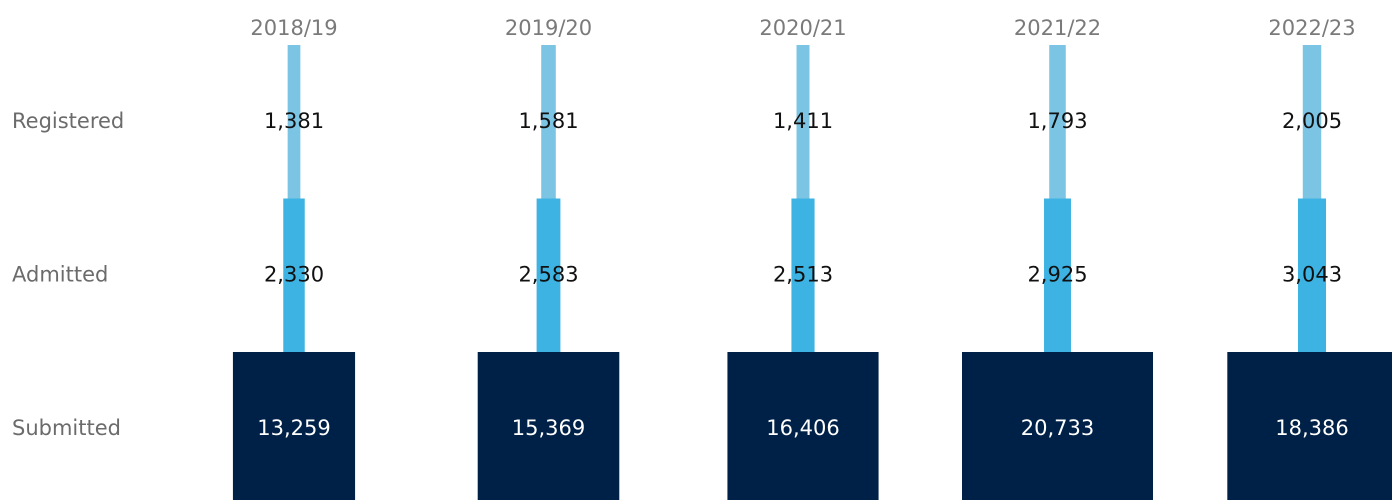  I want to click on value-label: 1,411, so click(803, 121).